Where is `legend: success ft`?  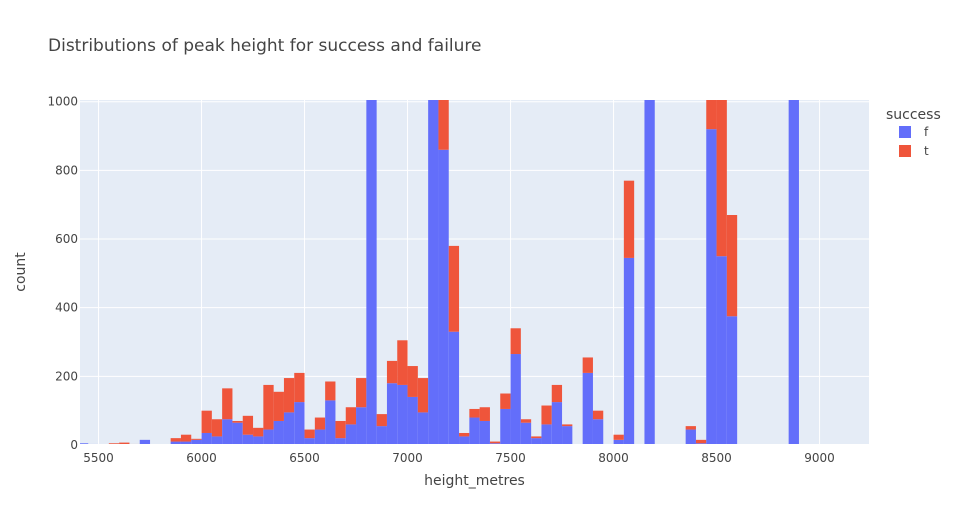
legend: success ft is located at coordinates (913, 132).